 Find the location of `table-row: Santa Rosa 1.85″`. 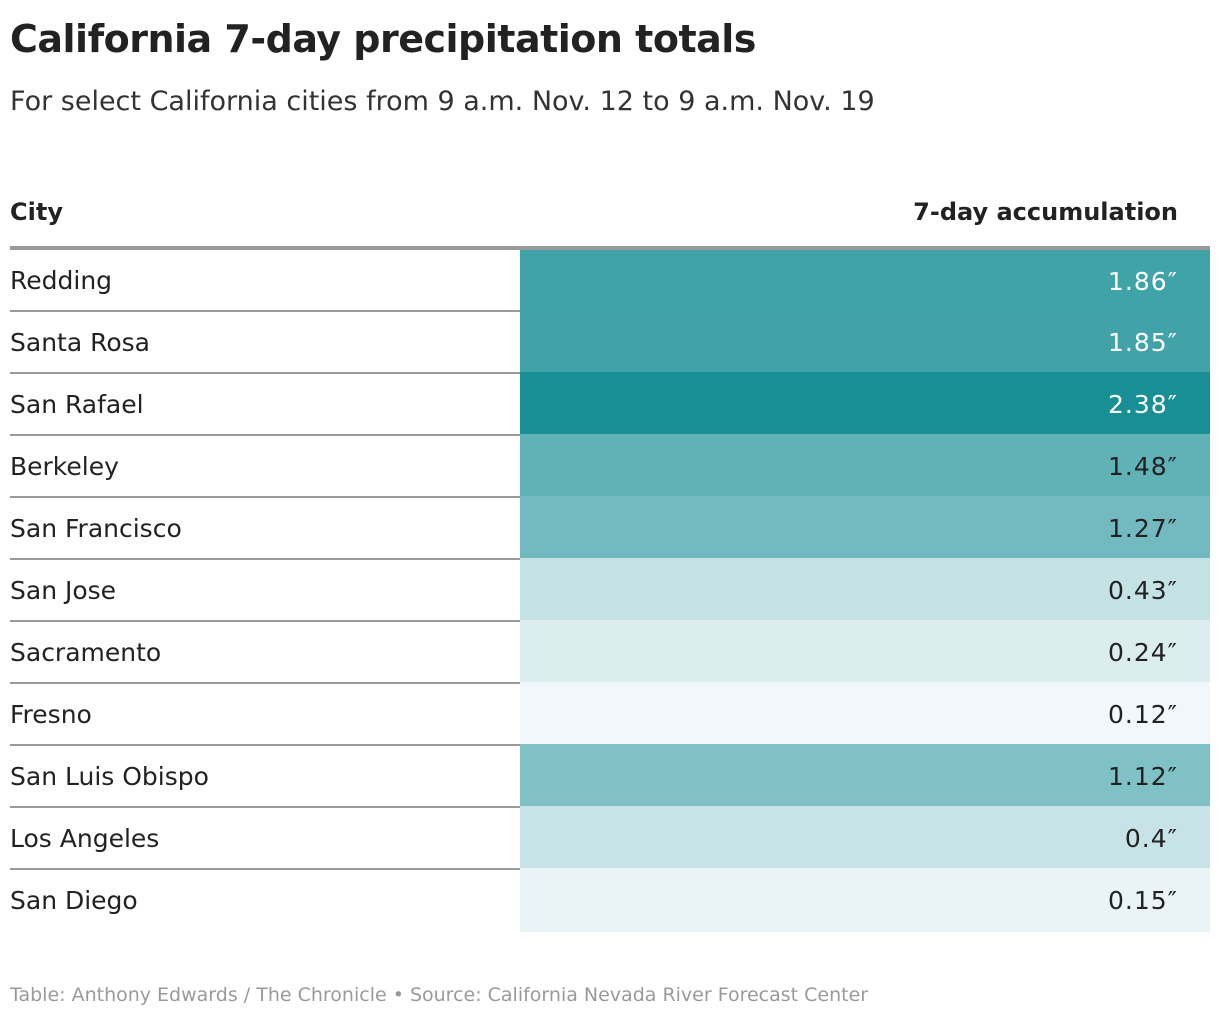

table-row: Santa Rosa 1.85″ is located at coordinates (610, 342).